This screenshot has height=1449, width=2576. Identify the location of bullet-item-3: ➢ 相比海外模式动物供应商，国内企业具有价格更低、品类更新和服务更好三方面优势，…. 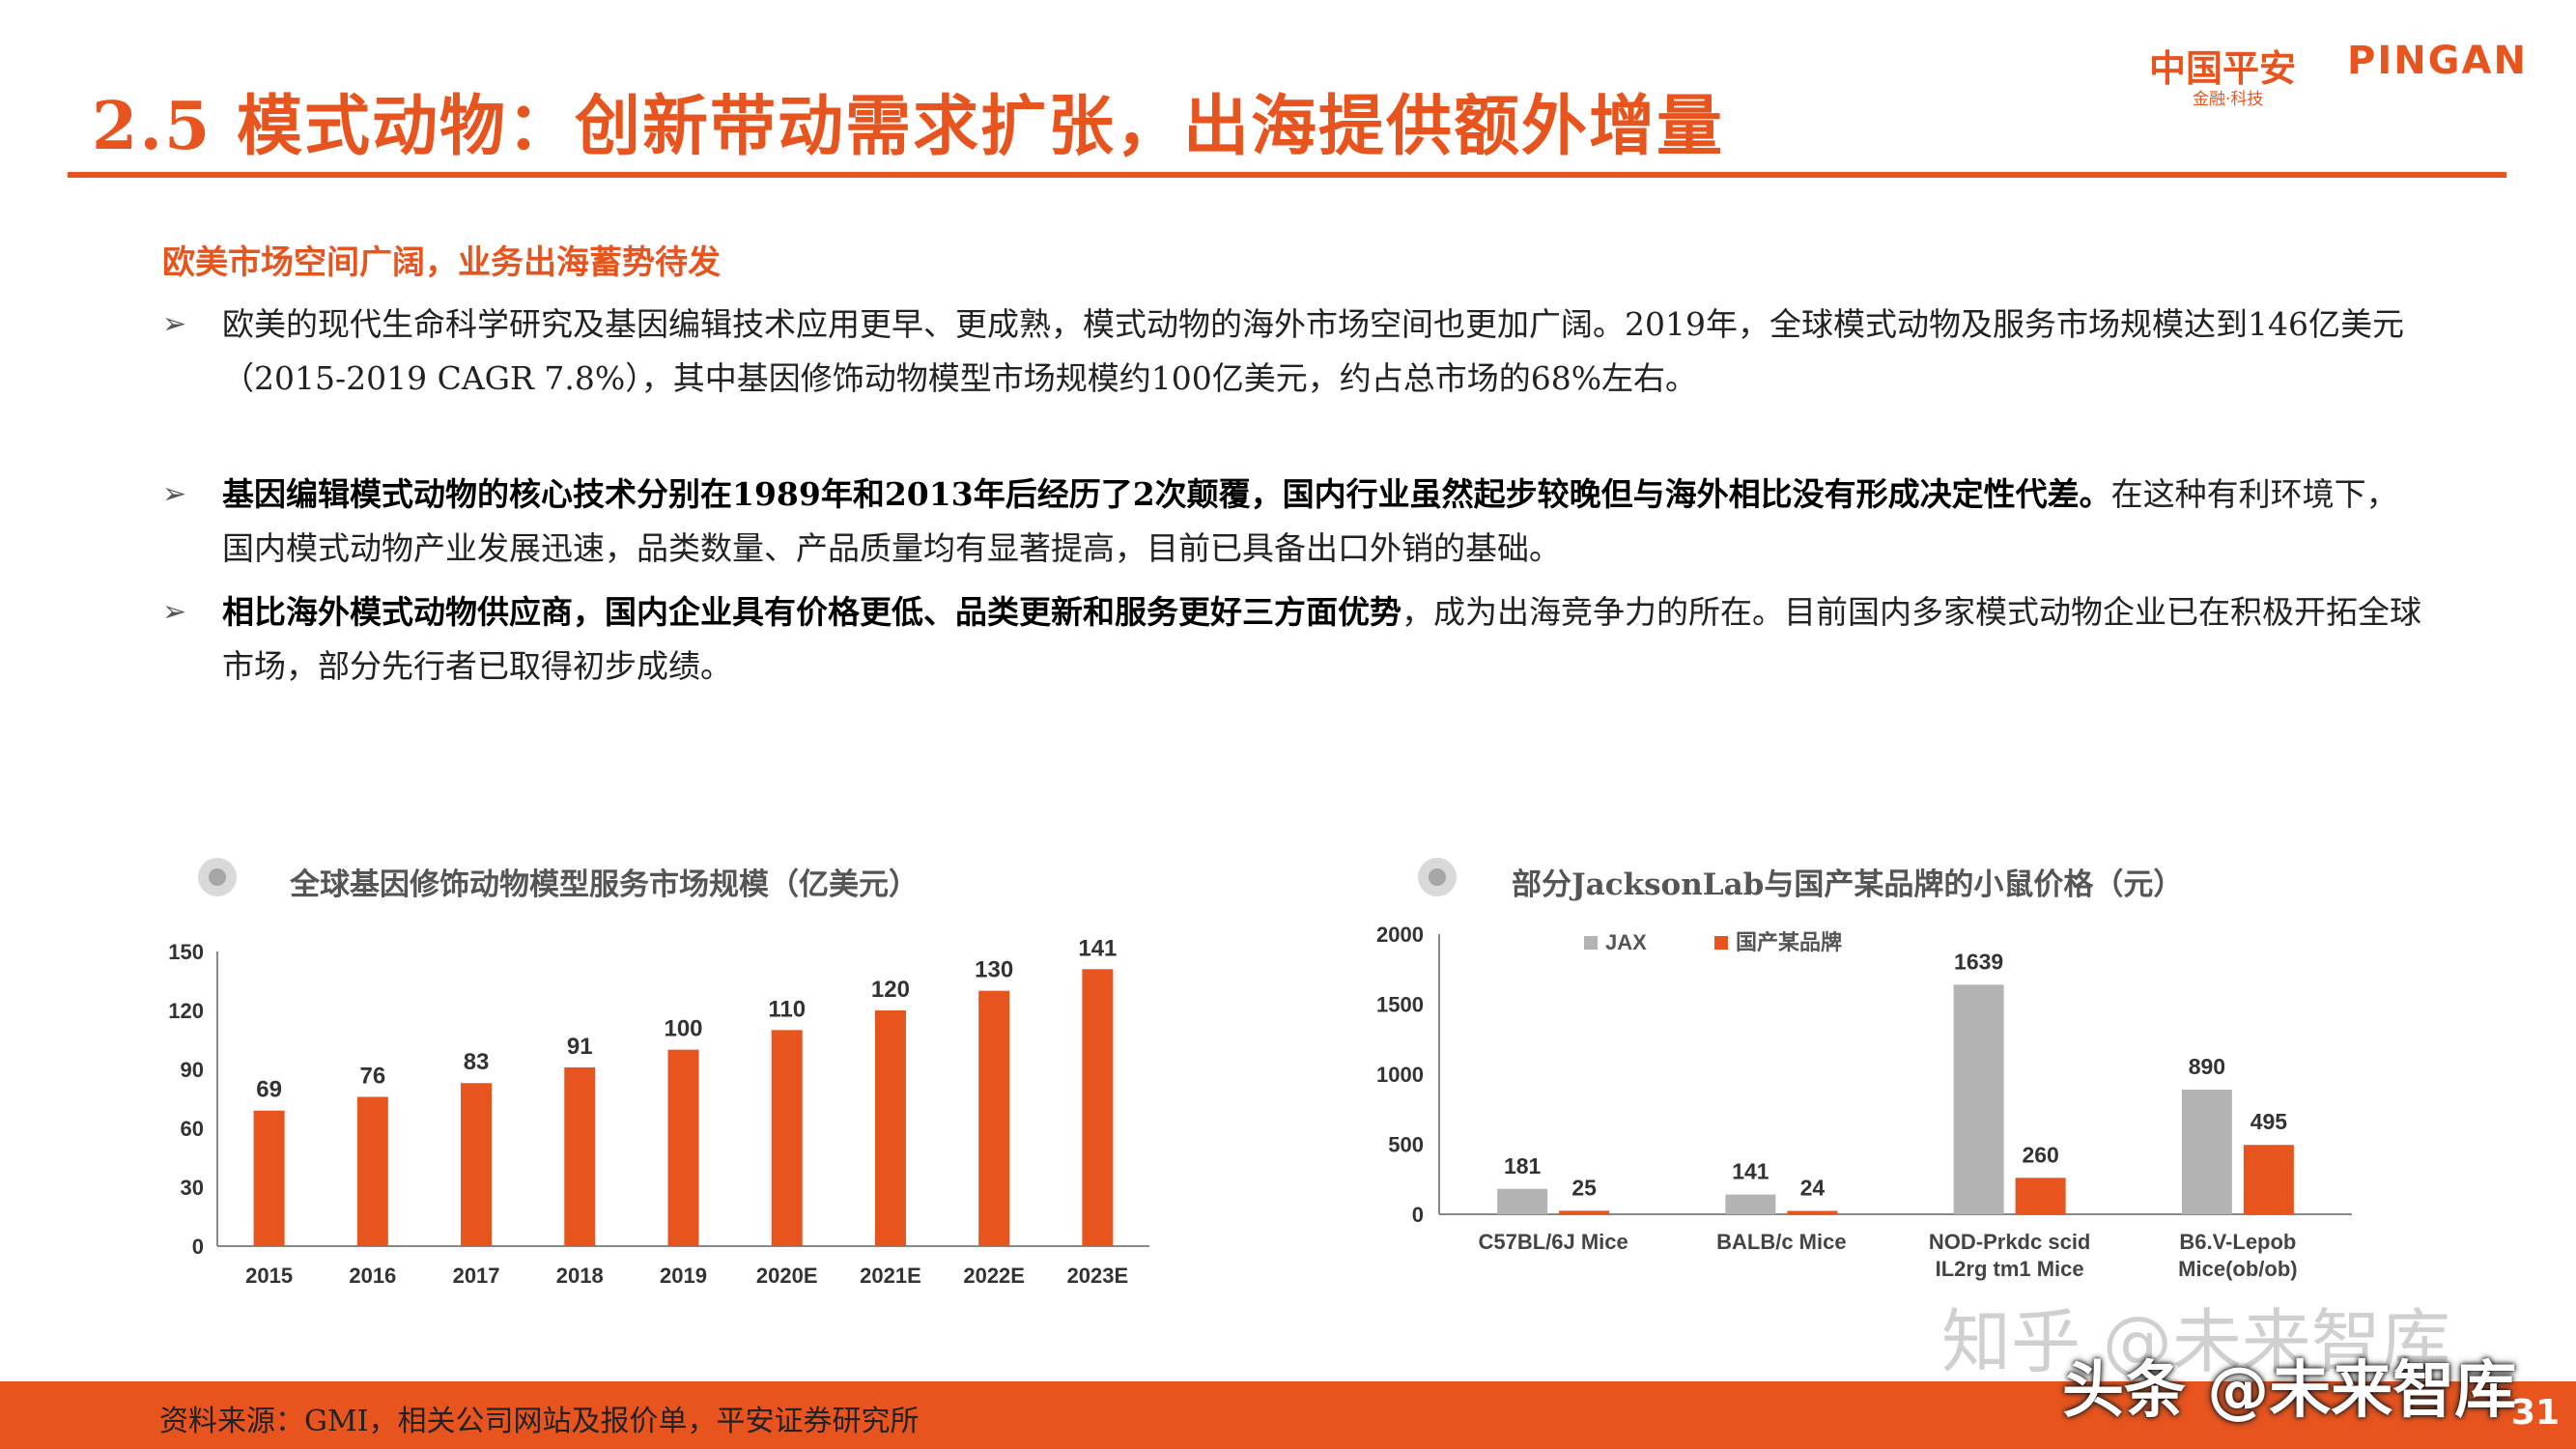
(1294, 639).